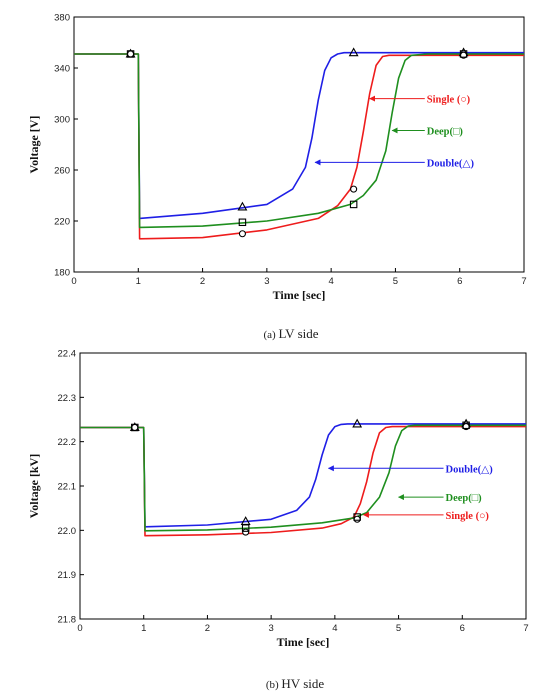 The image size is (543, 697). I want to click on y-tick-label: 300, so click(62, 120).